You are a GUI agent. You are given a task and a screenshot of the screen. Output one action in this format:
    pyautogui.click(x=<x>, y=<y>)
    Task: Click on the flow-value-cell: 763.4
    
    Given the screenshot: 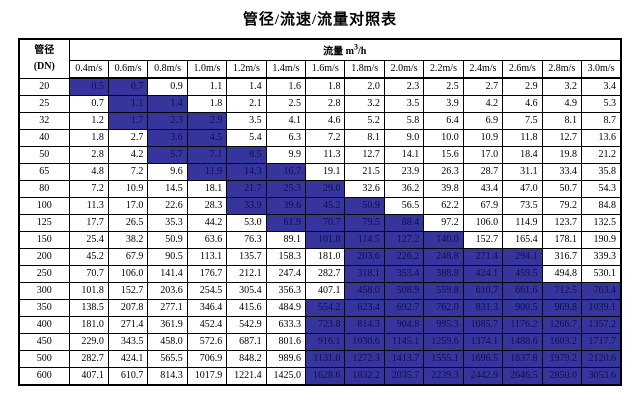 What is the action you would take?
    pyautogui.click(x=601, y=291)
    